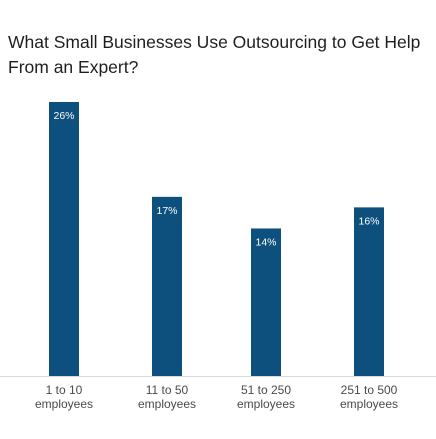 Image resolution: width=436 pixels, height=439 pixels. I want to click on category-label-line: 1 to 10, so click(64, 390).